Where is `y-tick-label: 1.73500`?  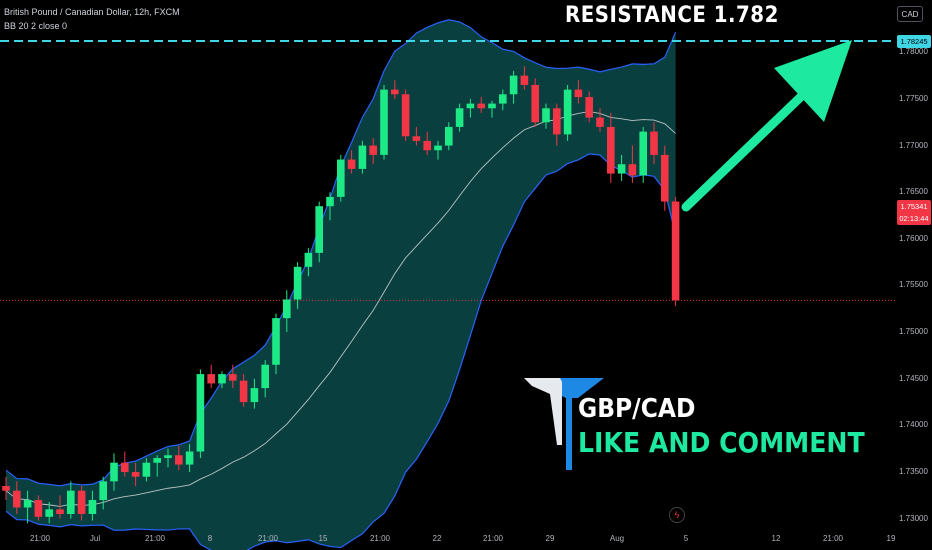 y-tick-label: 1.73500 is located at coordinates (913, 472).